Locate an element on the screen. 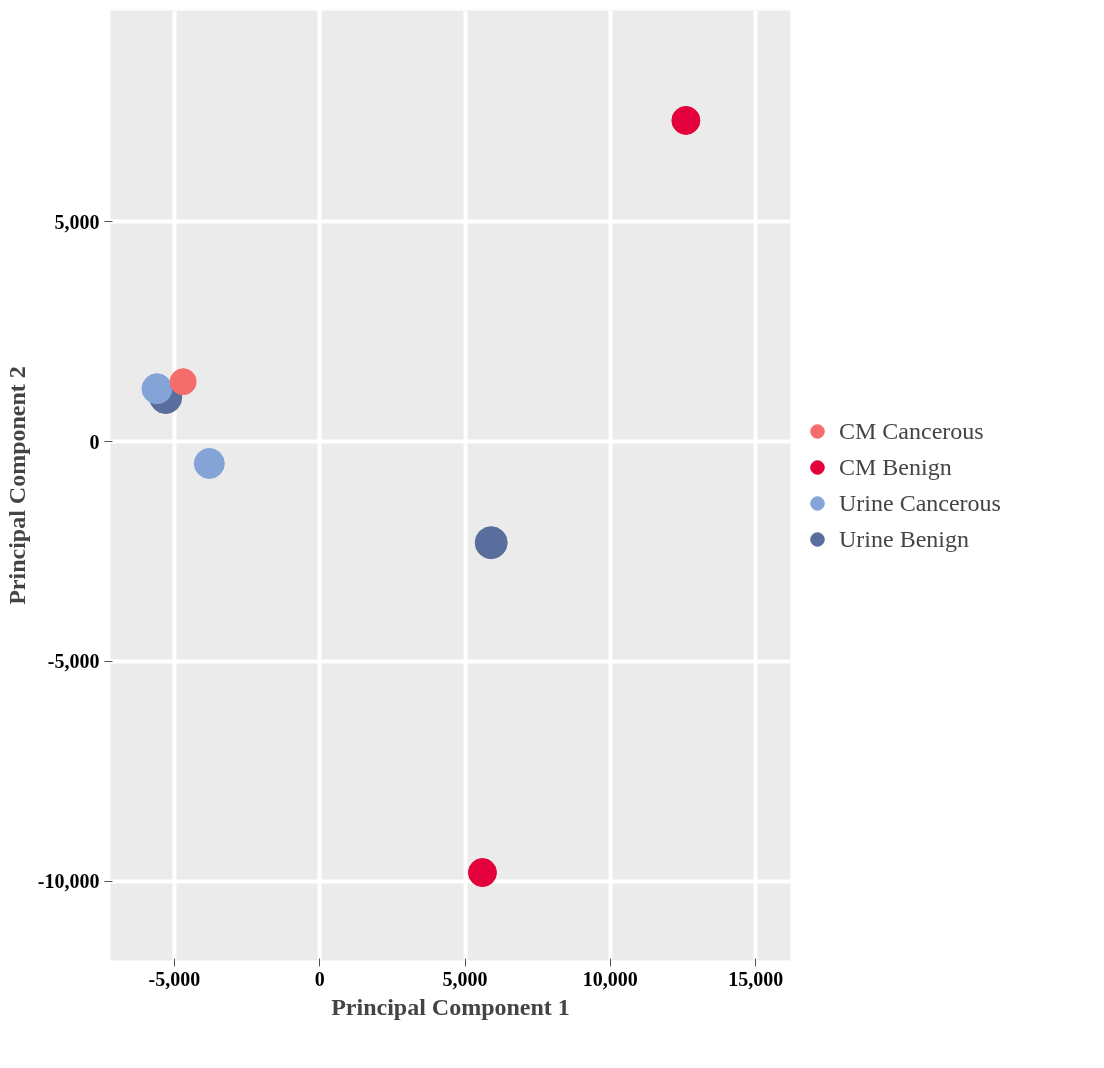  y-tick-label: -10,000 is located at coordinates (68, 881).